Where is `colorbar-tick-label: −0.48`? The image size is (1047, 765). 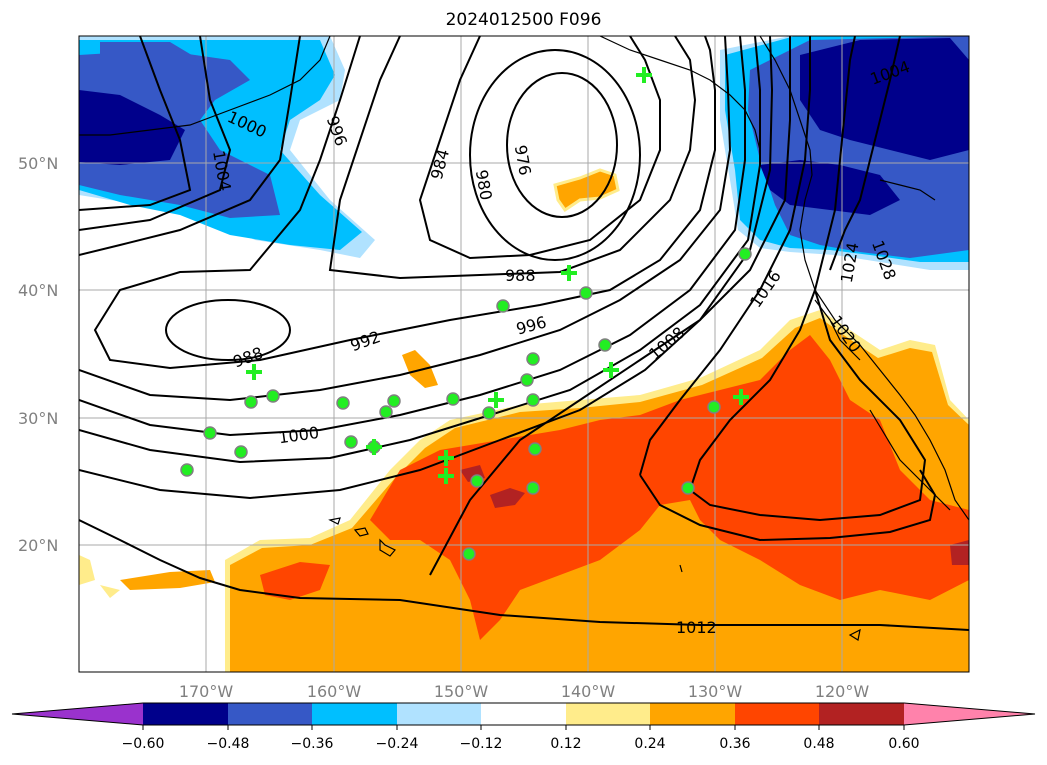 colorbar-tick-label: −0.48 is located at coordinates (228, 744).